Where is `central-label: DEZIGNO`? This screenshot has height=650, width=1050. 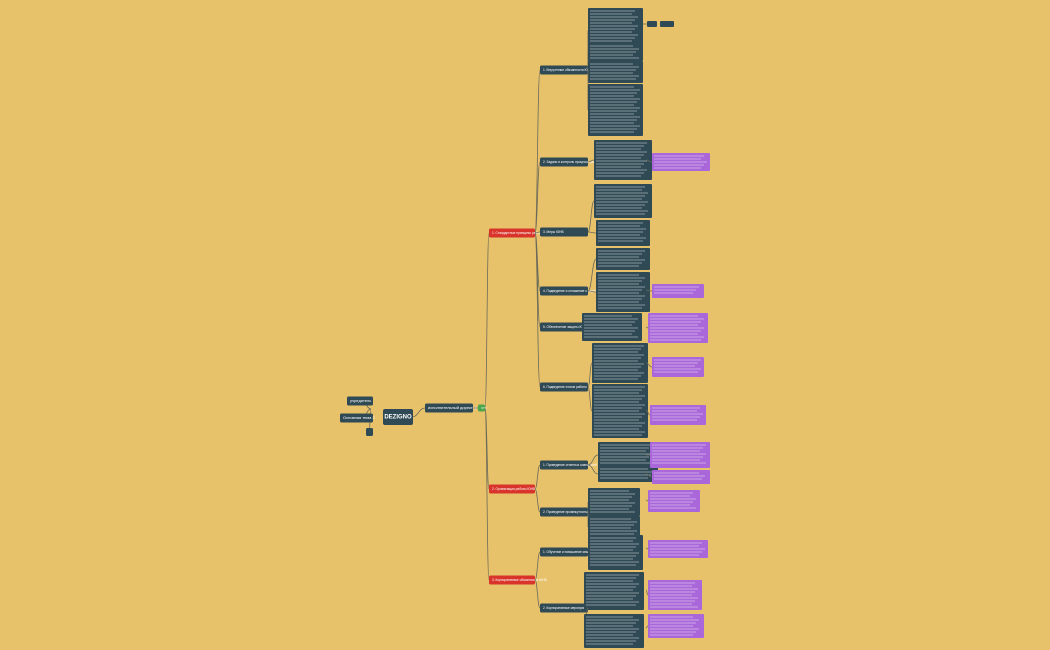 central-label: DEZIGNO is located at coordinates (398, 418).